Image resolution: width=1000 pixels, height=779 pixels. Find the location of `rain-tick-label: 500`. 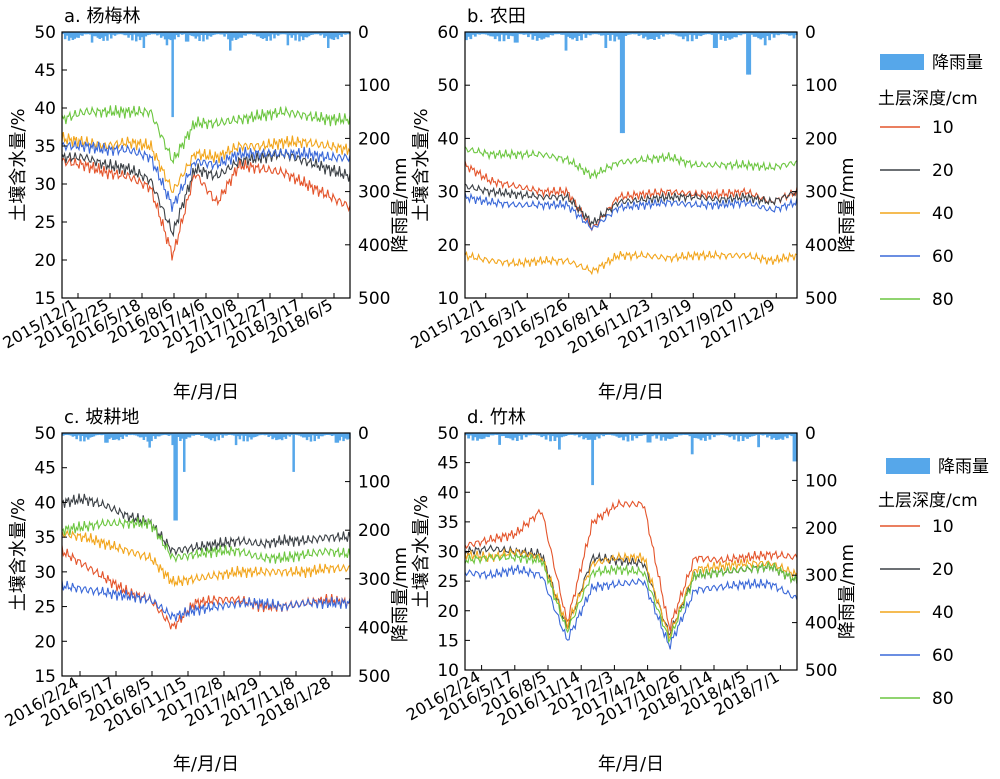

rain-tick-label: 500 is located at coordinates (374, 299).